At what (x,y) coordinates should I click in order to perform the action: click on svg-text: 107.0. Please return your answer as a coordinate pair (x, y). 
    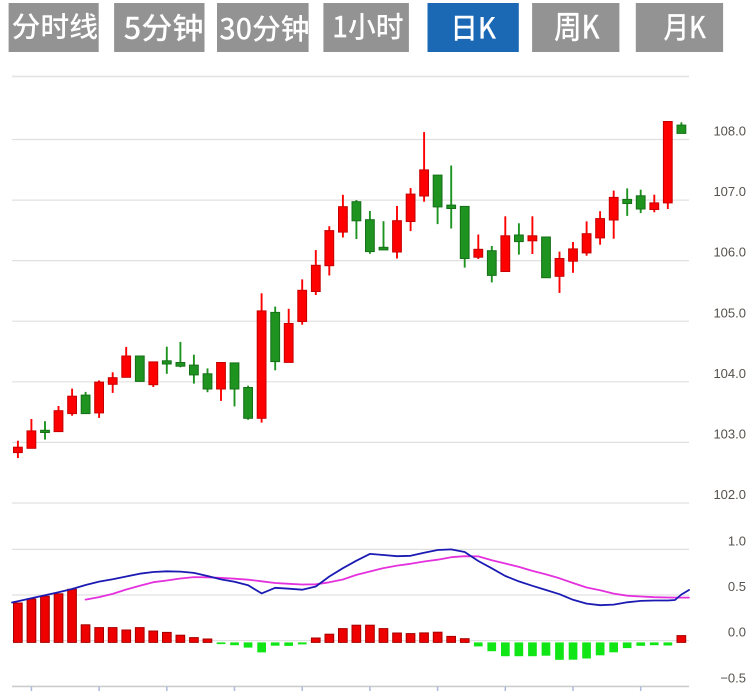
    Looking at the image, I should click on (729, 191).